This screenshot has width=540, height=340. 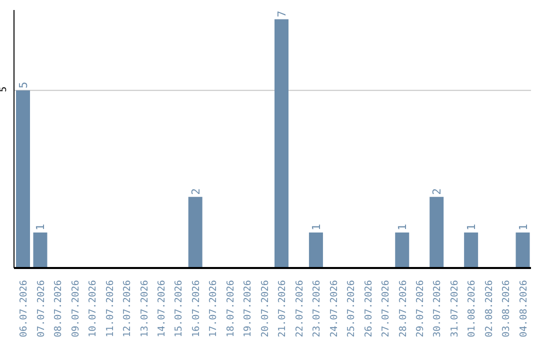 I want to click on x-tick-label: 15.07.2026, so click(x=179, y=309).